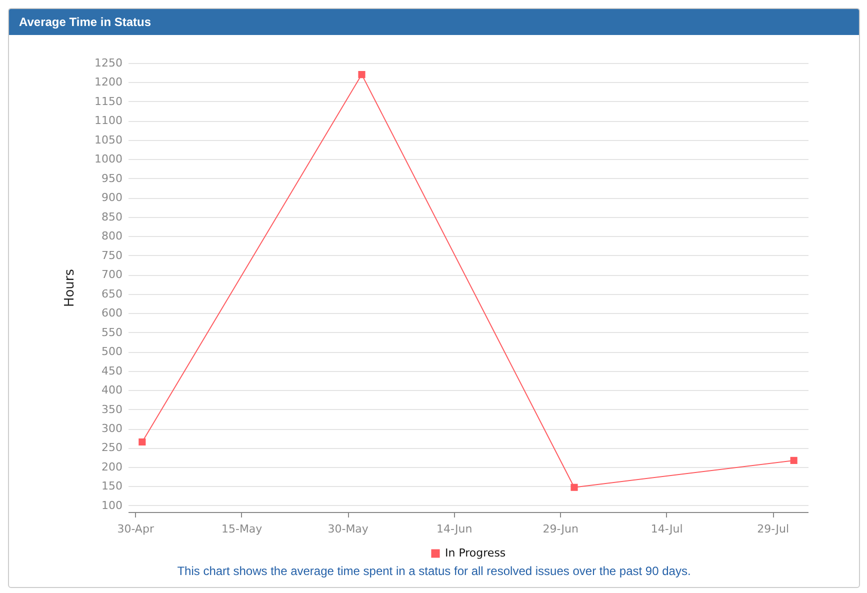 The image size is (867, 593). I want to click on y-tick-label: 450, so click(112, 371).